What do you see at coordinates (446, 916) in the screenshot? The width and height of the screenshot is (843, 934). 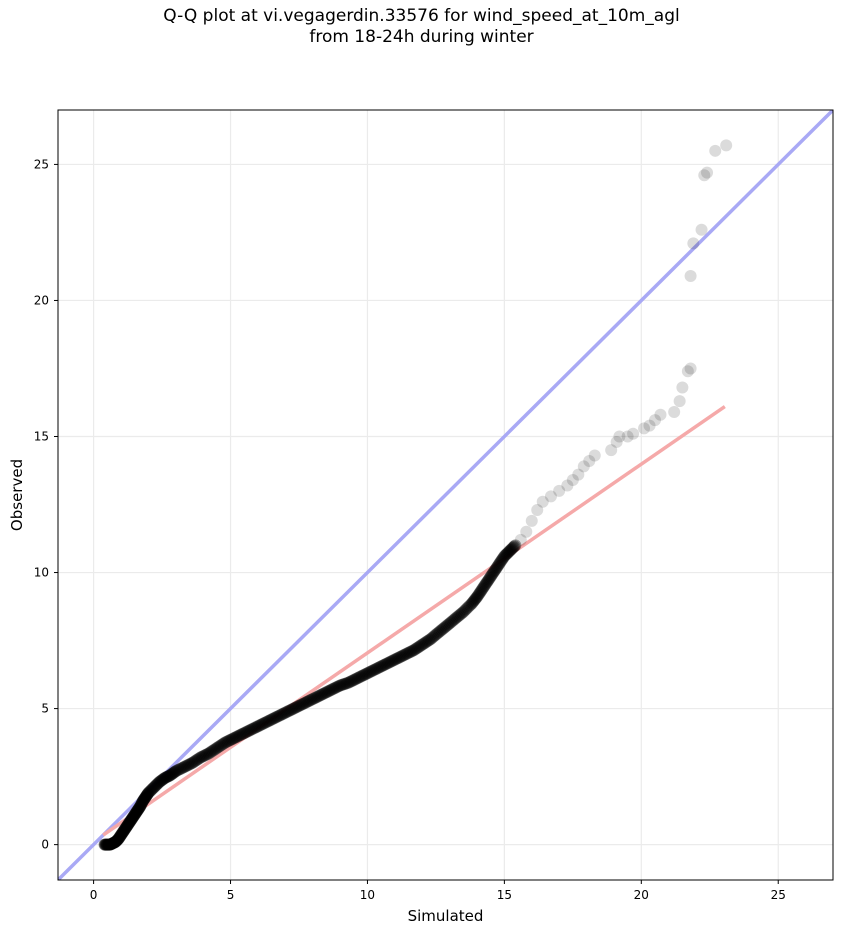 I see `x-axis-label: Simulated` at bounding box center [446, 916].